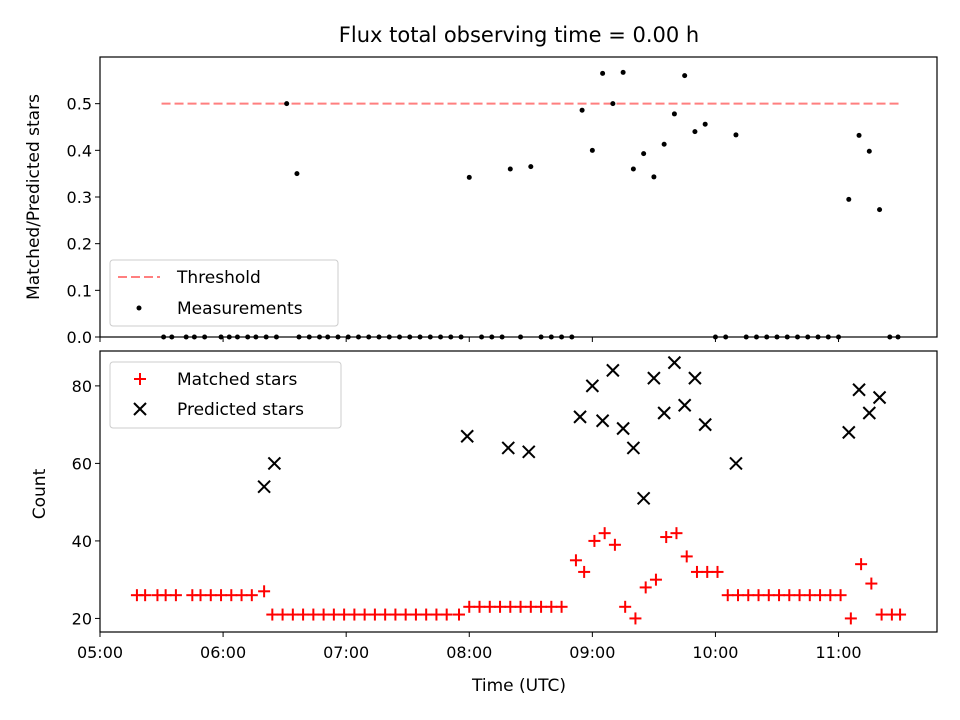 This screenshot has width=960, height=720. Describe the element at coordinates (82, 386) in the screenshot. I see `bottom-y-tick-label: 80` at that location.